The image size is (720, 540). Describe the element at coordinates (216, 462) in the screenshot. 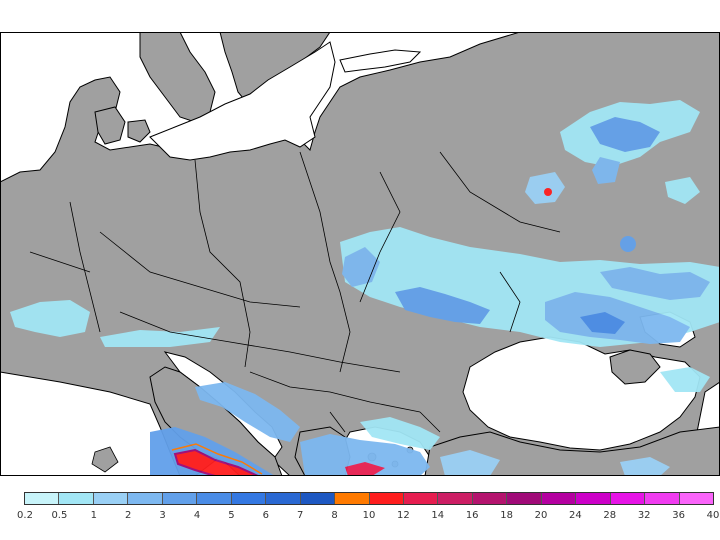

I see `precip-area-southern-italy-core` at that location.